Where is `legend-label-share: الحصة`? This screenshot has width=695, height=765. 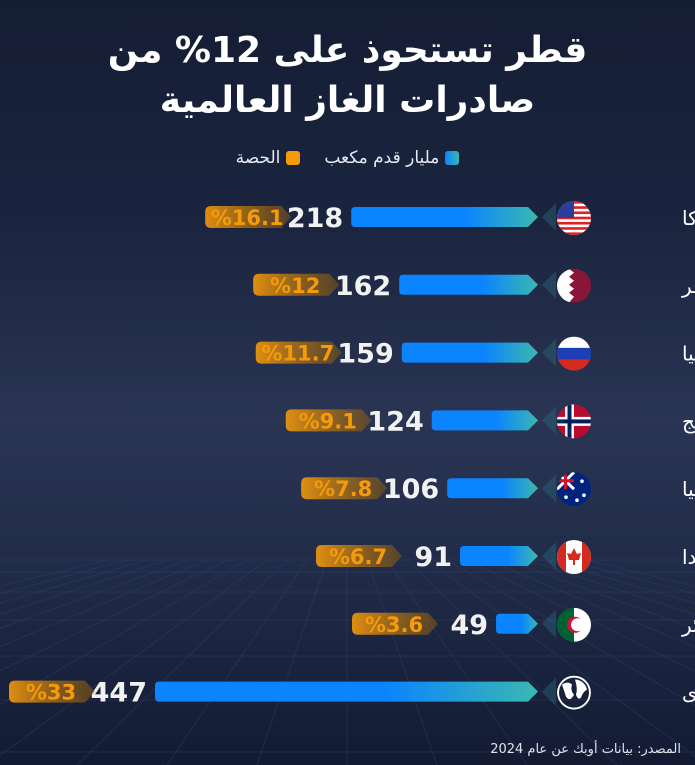
legend-label-share: الحصة is located at coordinates (258, 158).